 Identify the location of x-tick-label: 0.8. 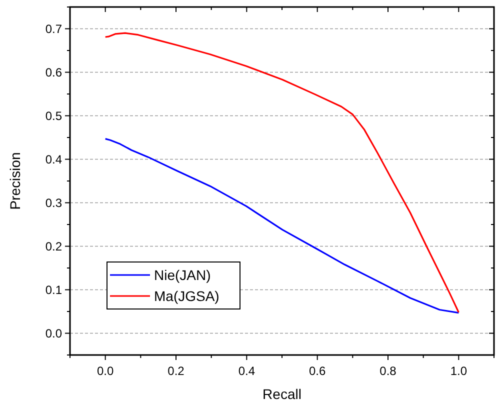
(388, 371).